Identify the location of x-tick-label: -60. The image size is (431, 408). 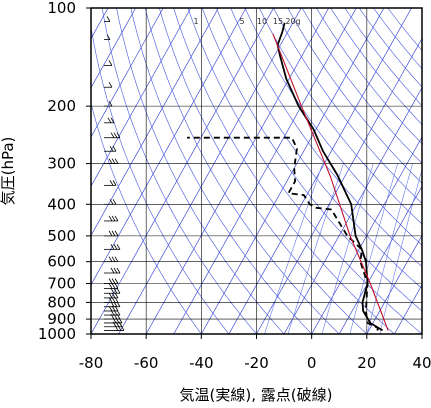
(146, 363).